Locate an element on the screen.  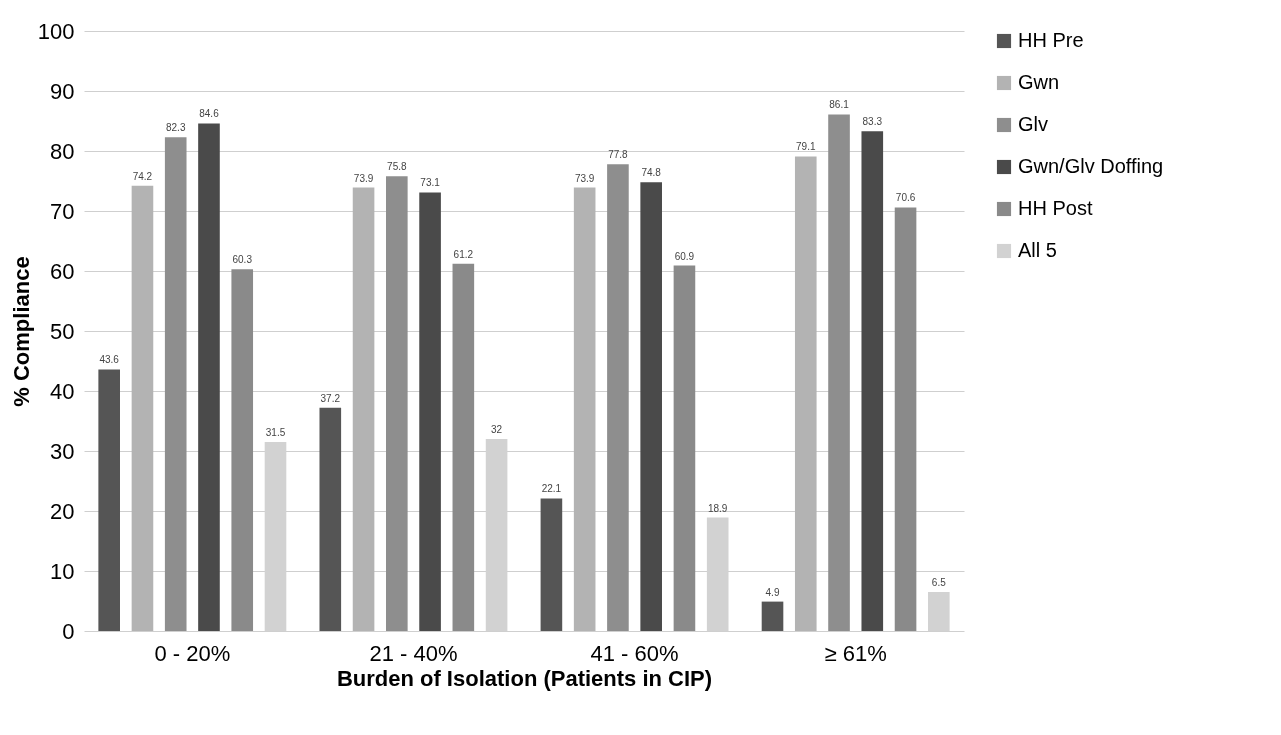
y-tick-label: 30 is located at coordinates (62, 451).